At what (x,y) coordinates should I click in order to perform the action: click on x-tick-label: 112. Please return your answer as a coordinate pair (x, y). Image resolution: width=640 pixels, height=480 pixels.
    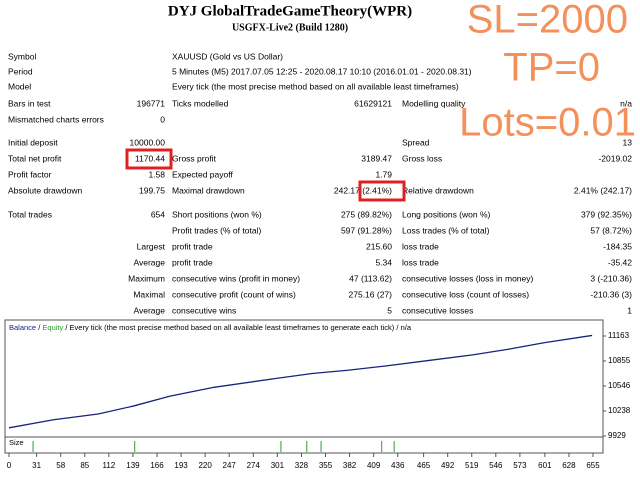
    Looking at the image, I should click on (108, 465).